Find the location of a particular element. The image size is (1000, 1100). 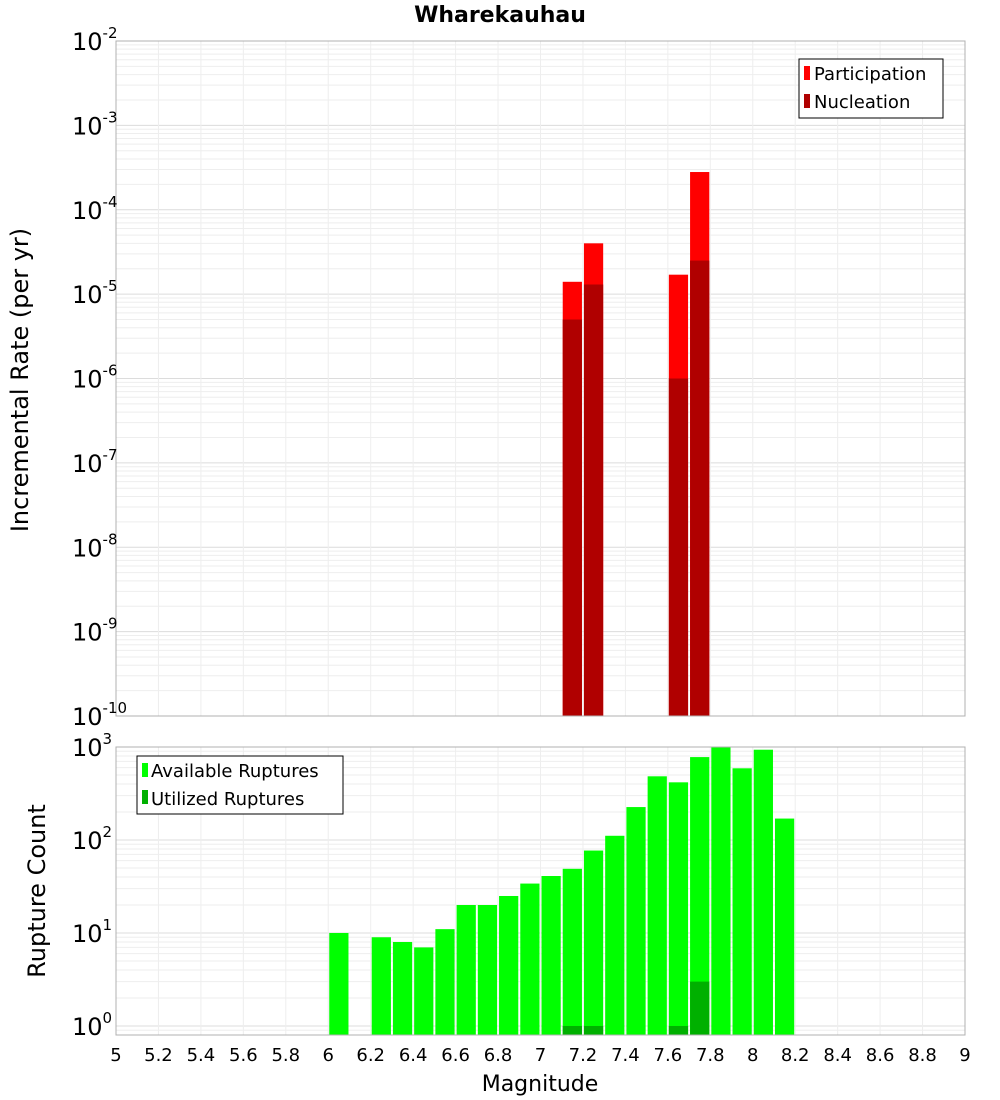

legend-swatch-participation is located at coordinates (807, 73).